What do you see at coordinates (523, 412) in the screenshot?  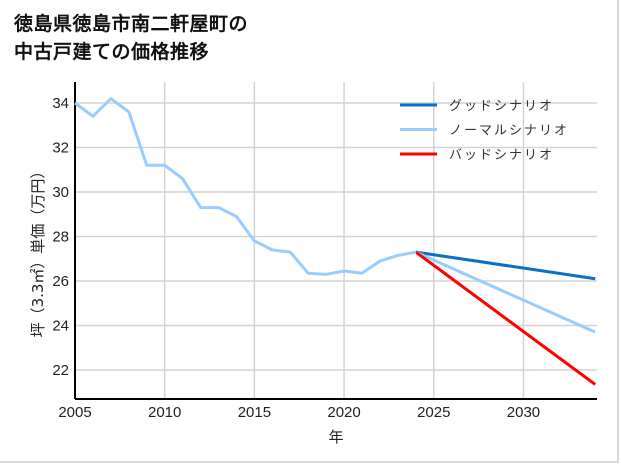 I see `x-tick-label: 2030` at bounding box center [523, 412].